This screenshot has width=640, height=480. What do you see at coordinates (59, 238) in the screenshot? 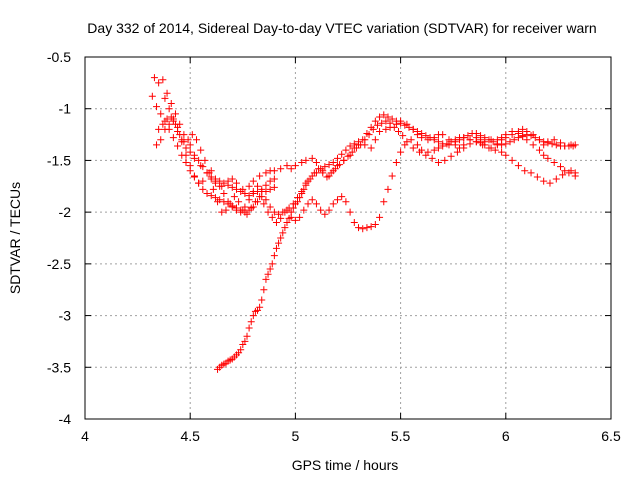
I see `y-tick-labels: -4 -3.5 -3 -2.5 -2 -1.5 -1 -0.5` at bounding box center [59, 238].